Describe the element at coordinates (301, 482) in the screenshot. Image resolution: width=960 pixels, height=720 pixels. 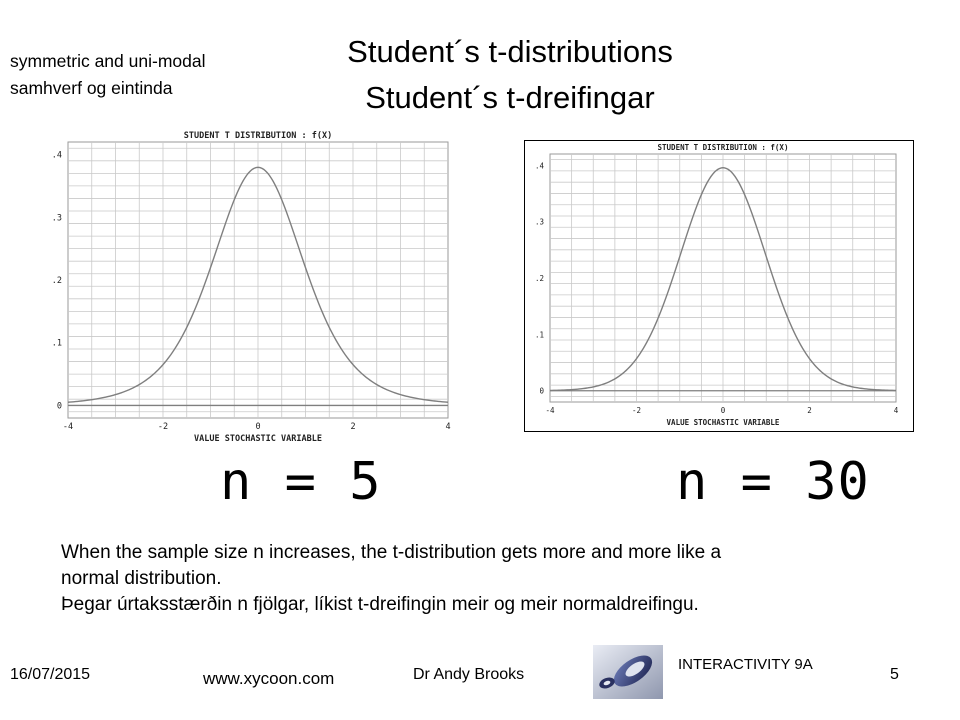
I see `sample-size-label-n5: n = 5` at that location.